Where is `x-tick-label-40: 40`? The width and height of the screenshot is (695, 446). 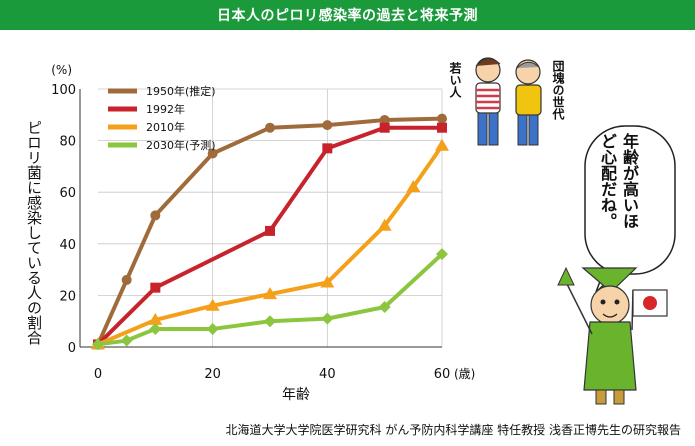 x-tick-label-40: 40 is located at coordinates (327, 374).